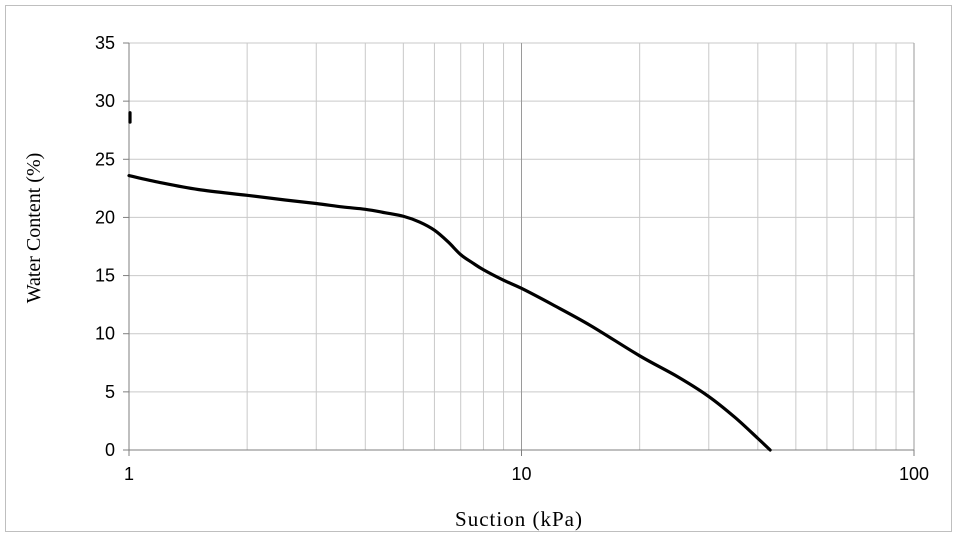 The image size is (958, 537). What do you see at coordinates (521, 474) in the screenshot?
I see `x-tick-label: 10` at bounding box center [521, 474].